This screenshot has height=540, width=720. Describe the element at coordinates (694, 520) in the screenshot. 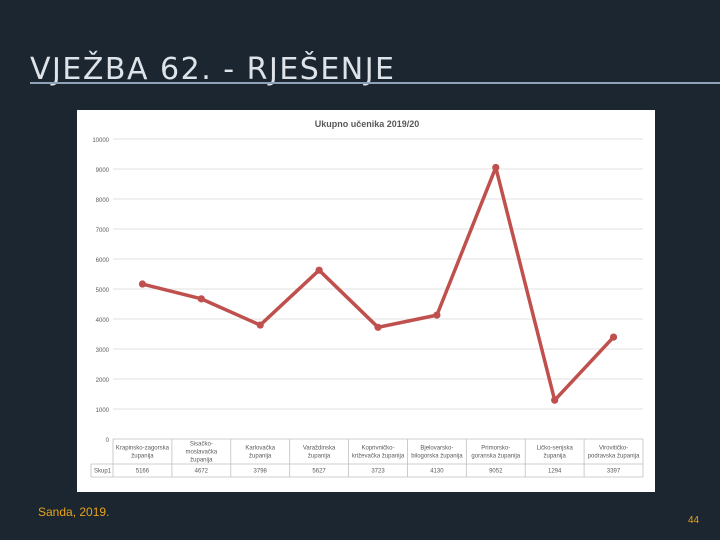

I see `page-number: 44` at that location.